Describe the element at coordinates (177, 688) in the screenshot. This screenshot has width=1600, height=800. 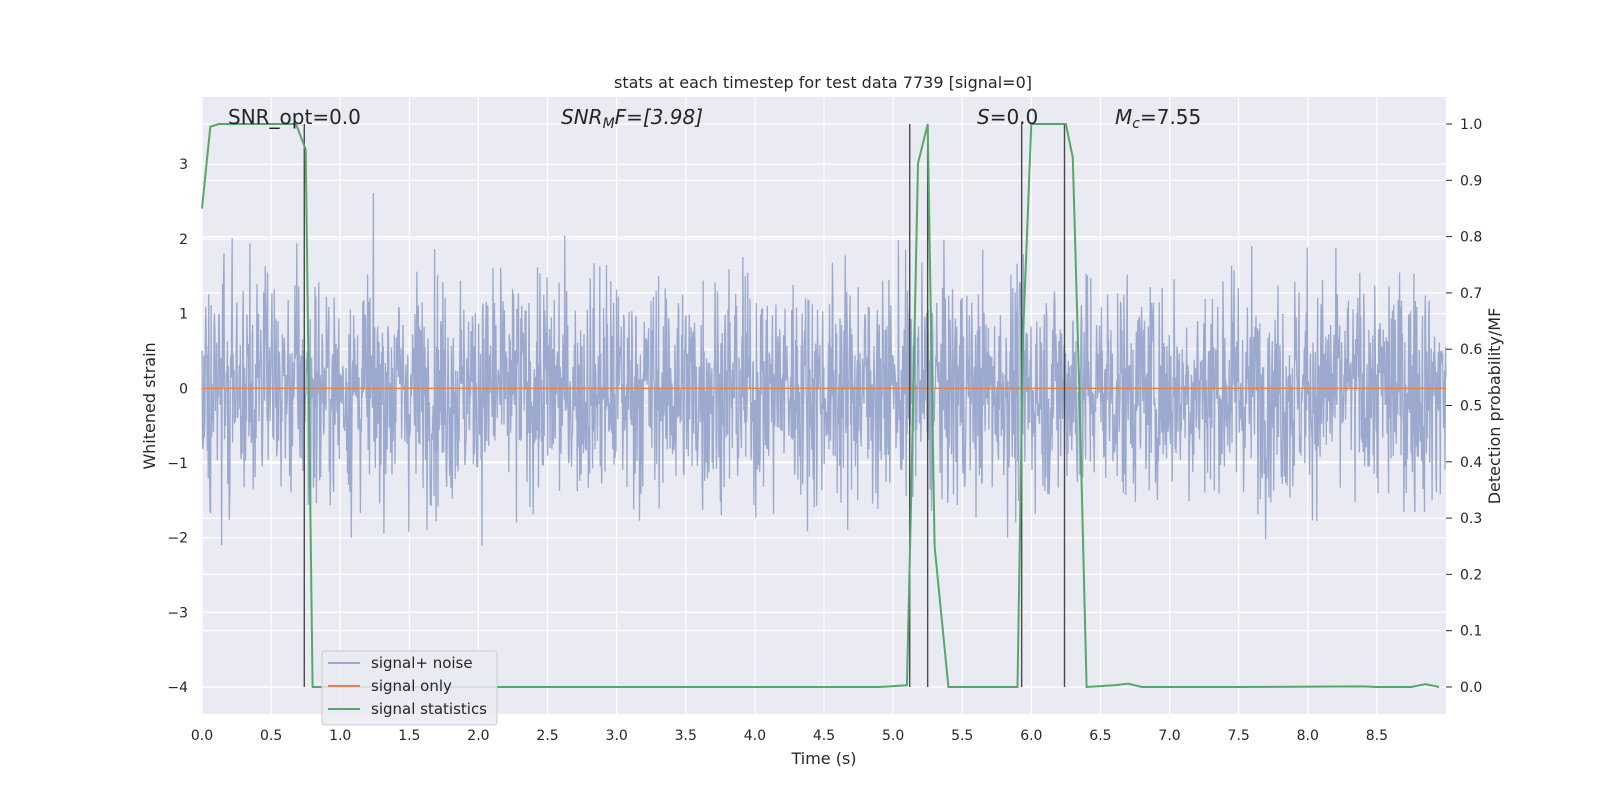
I see `y-tick-label: −4` at that location.